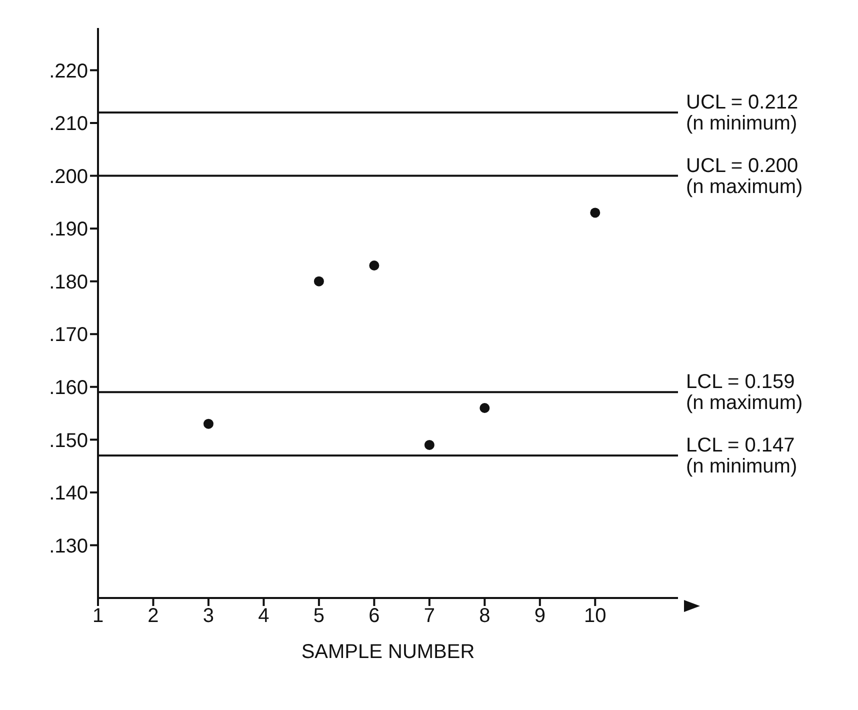  What do you see at coordinates (98, 616) in the screenshot?
I see `x-tick-label: 1` at bounding box center [98, 616].